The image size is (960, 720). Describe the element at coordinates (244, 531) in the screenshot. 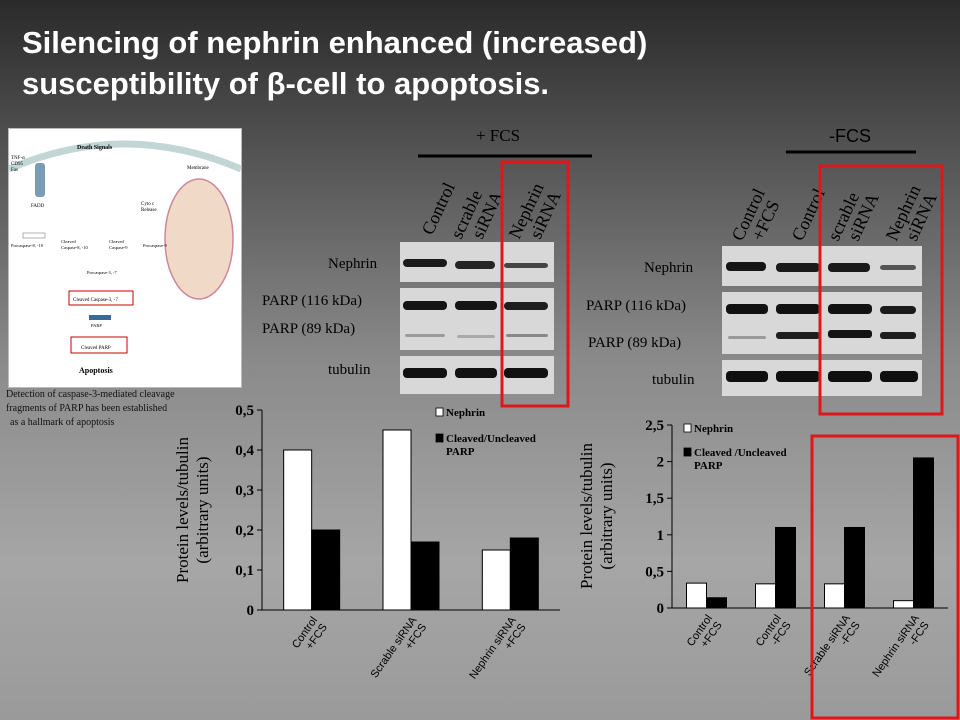

I see `c1-y-tick-label: 0,2` at that location.